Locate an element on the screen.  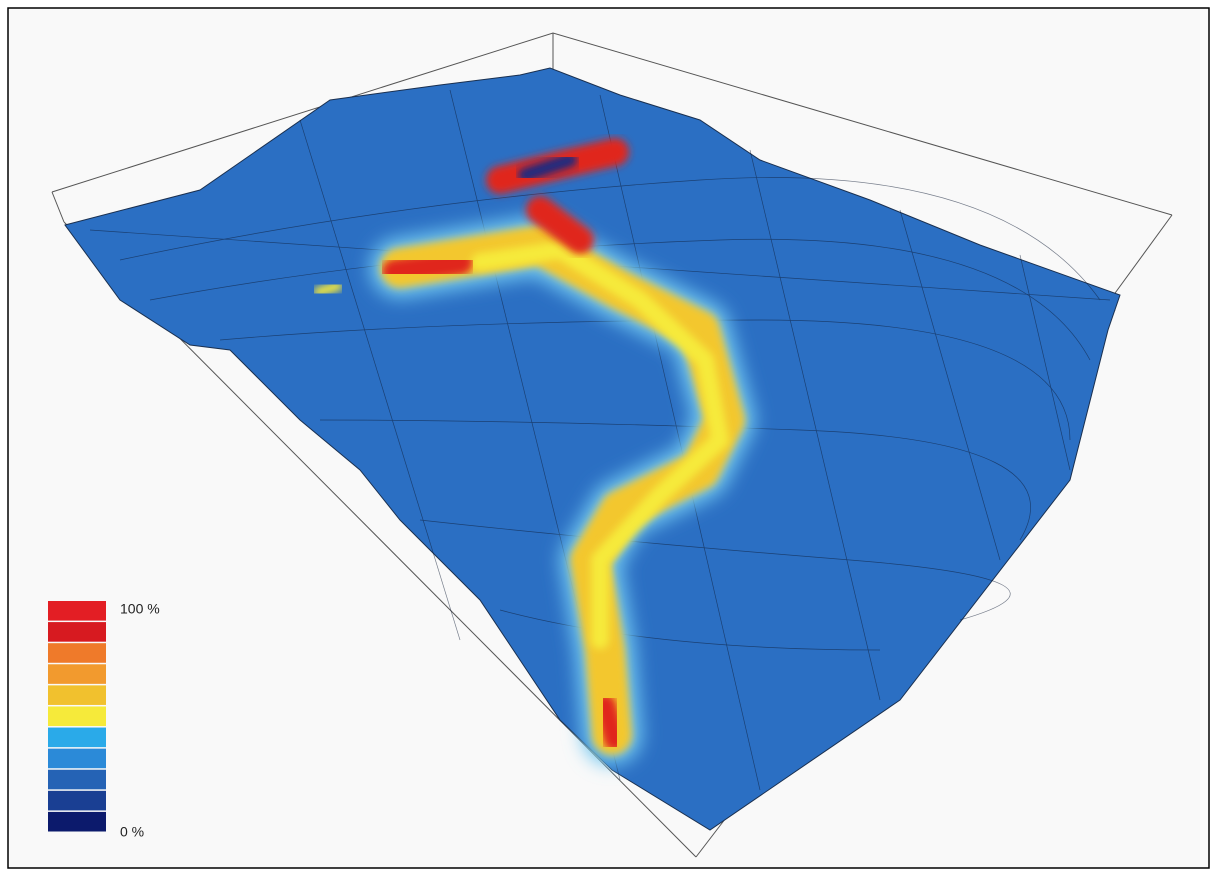
legend-bottom-label: 0 % is located at coordinates (132, 832).